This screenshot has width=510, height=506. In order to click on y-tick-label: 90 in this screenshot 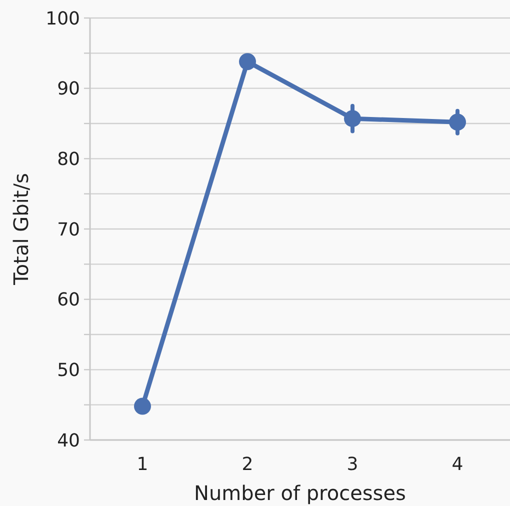, I will do `click(68, 89)`.